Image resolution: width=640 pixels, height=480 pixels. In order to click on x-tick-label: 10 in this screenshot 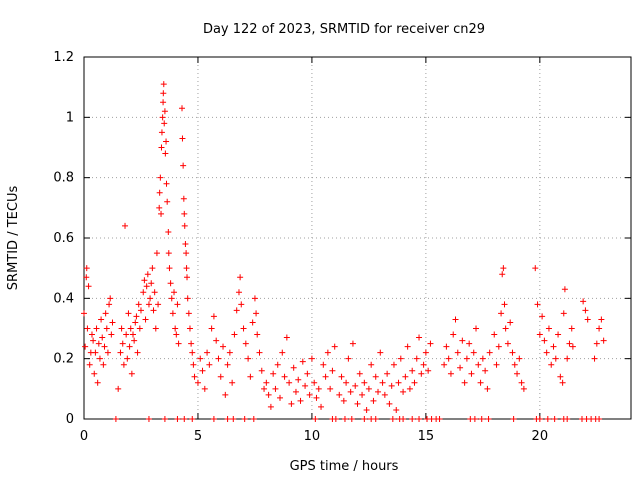, I will do `click(312, 436)`.